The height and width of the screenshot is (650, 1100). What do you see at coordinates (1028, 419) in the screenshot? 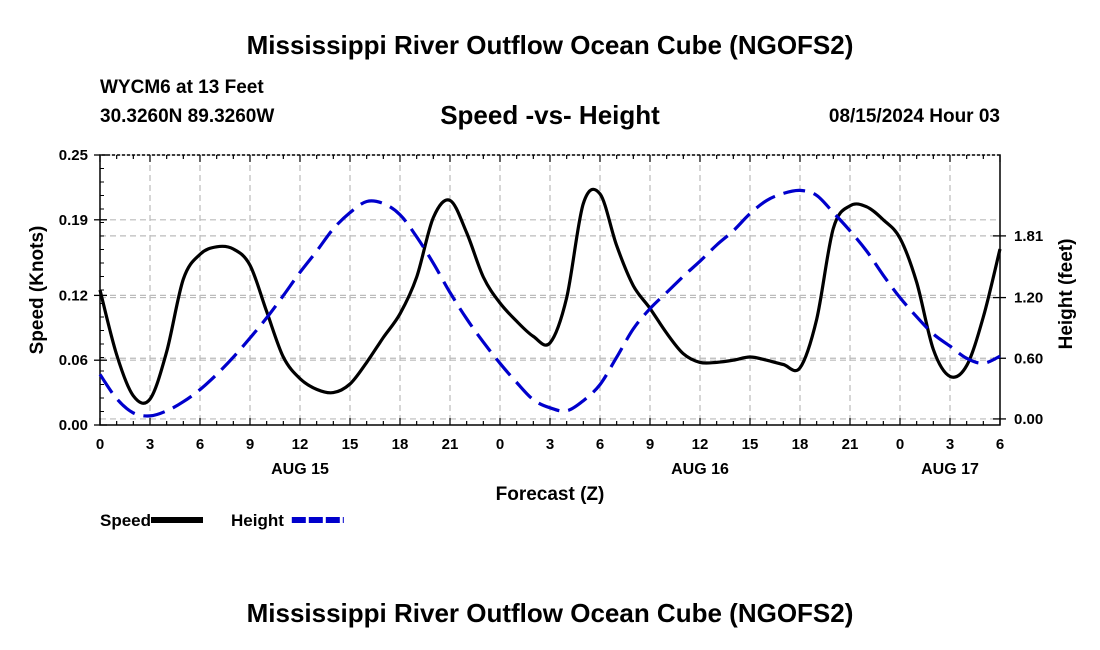
I see `y-tick-label-right: 0.00` at bounding box center [1028, 419].